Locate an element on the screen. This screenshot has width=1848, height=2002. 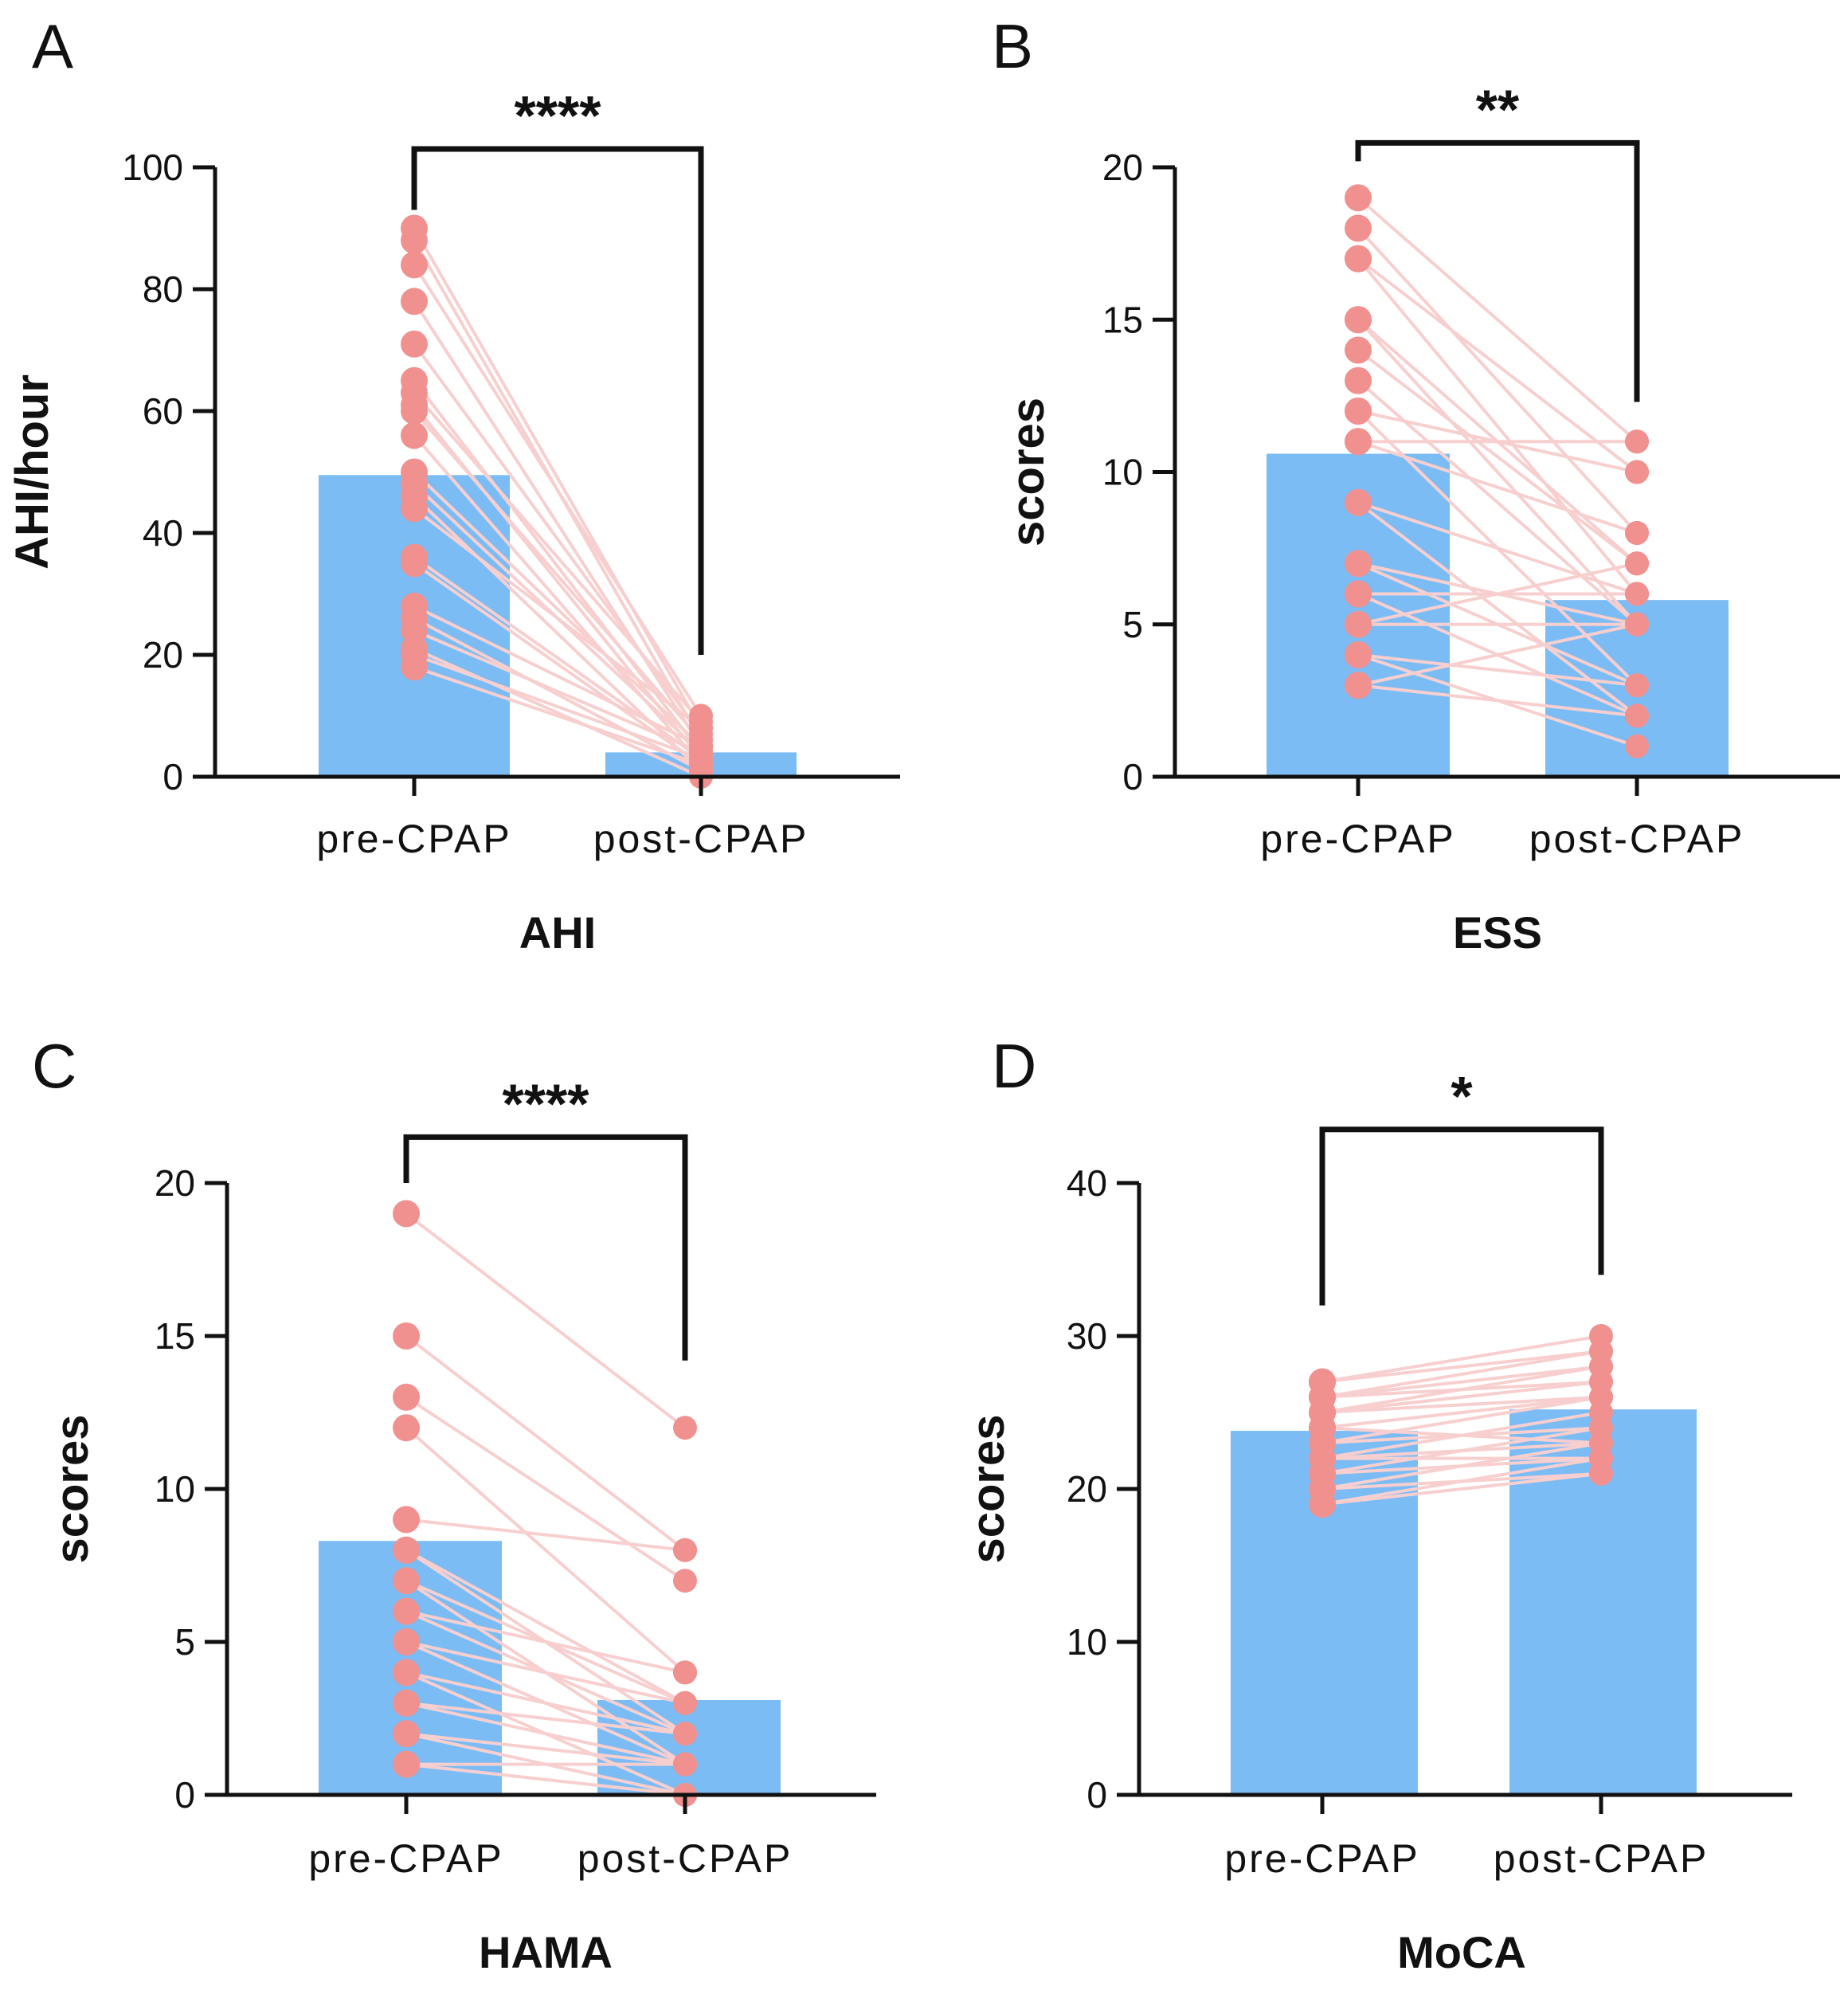
significance-b: ** is located at coordinates (1498, 109).